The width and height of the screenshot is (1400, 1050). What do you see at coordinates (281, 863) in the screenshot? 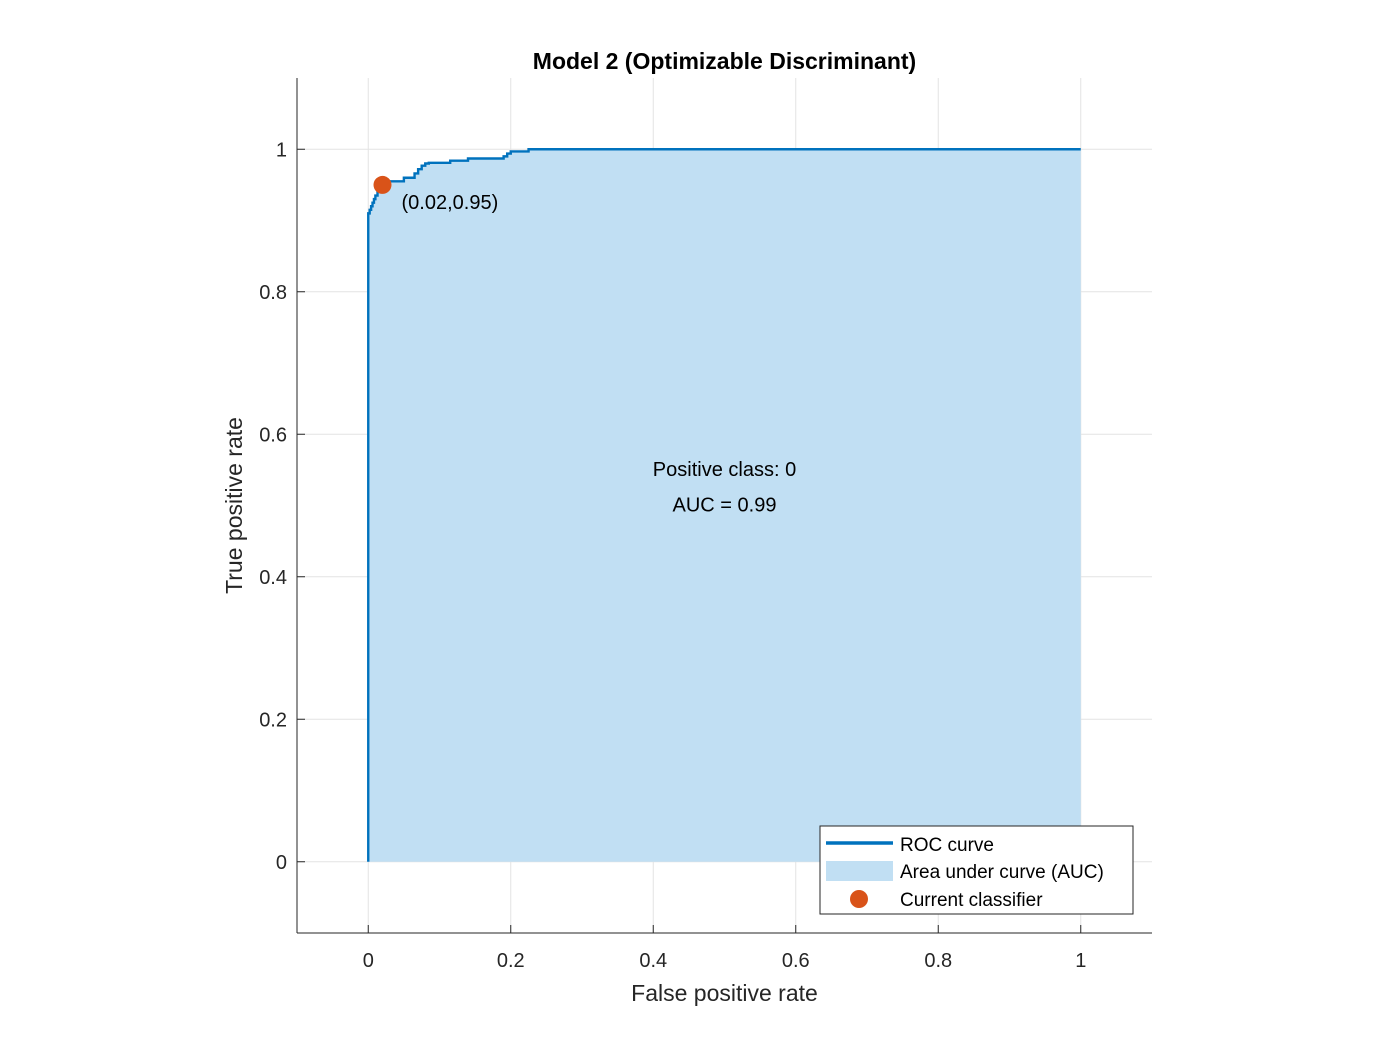
I see `y-tick-label: 0` at bounding box center [281, 863].